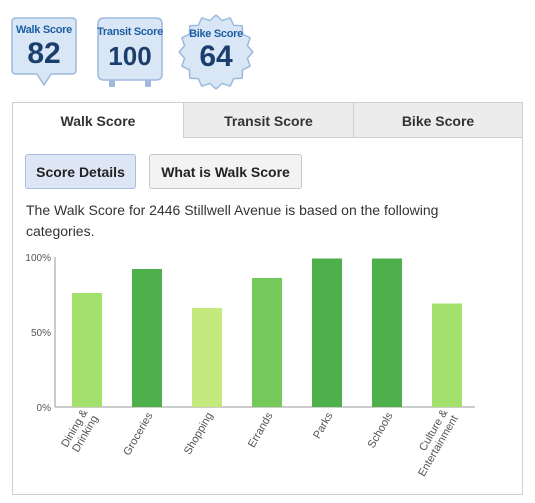  What do you see at coordinates (80, 171) in the screenshot?
I see `score-details-button: Score Details` at bounding box center [80, 171].